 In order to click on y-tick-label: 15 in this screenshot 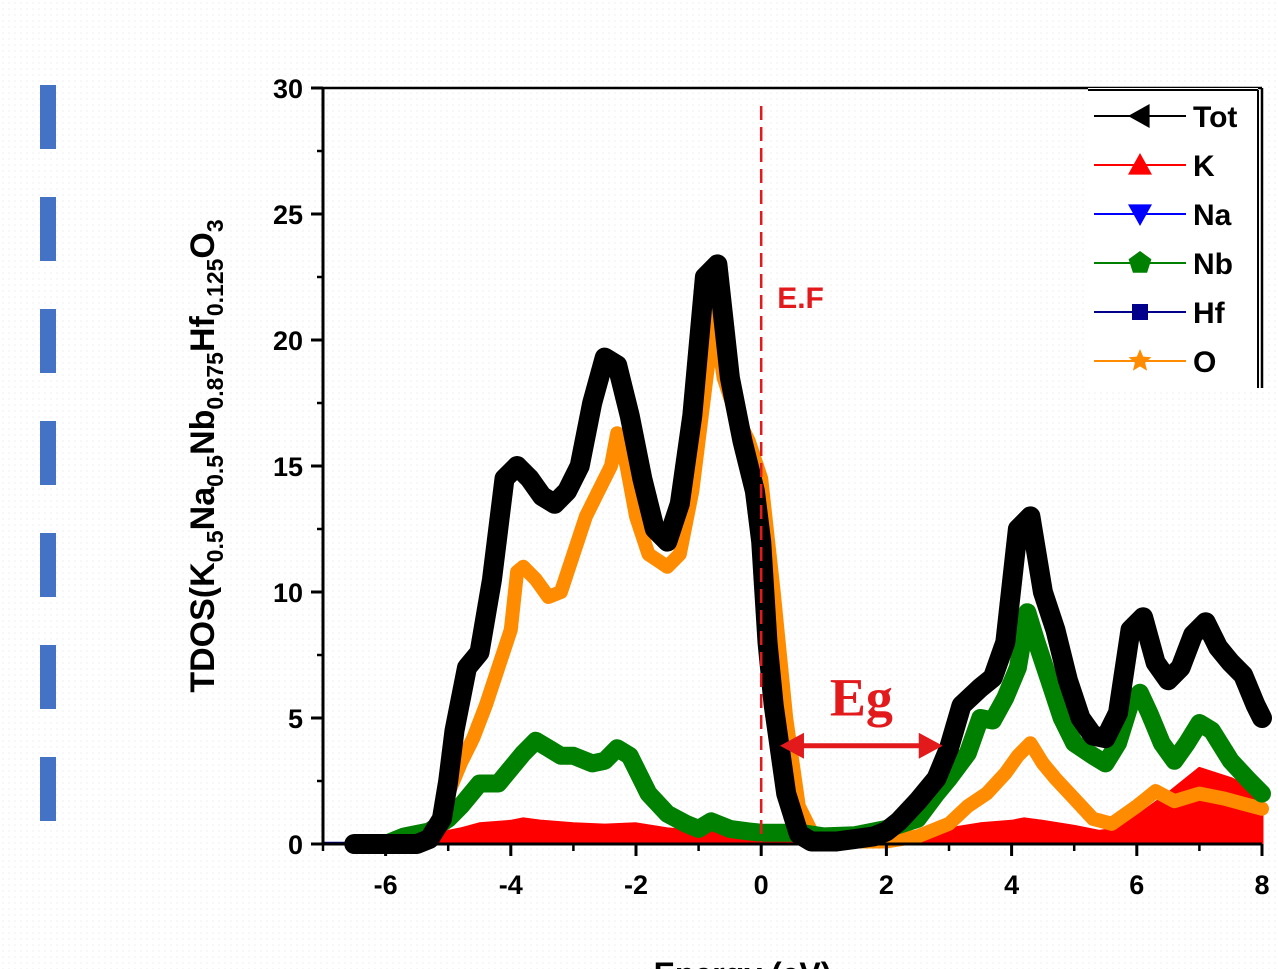, I will do `click(288, 467)`.